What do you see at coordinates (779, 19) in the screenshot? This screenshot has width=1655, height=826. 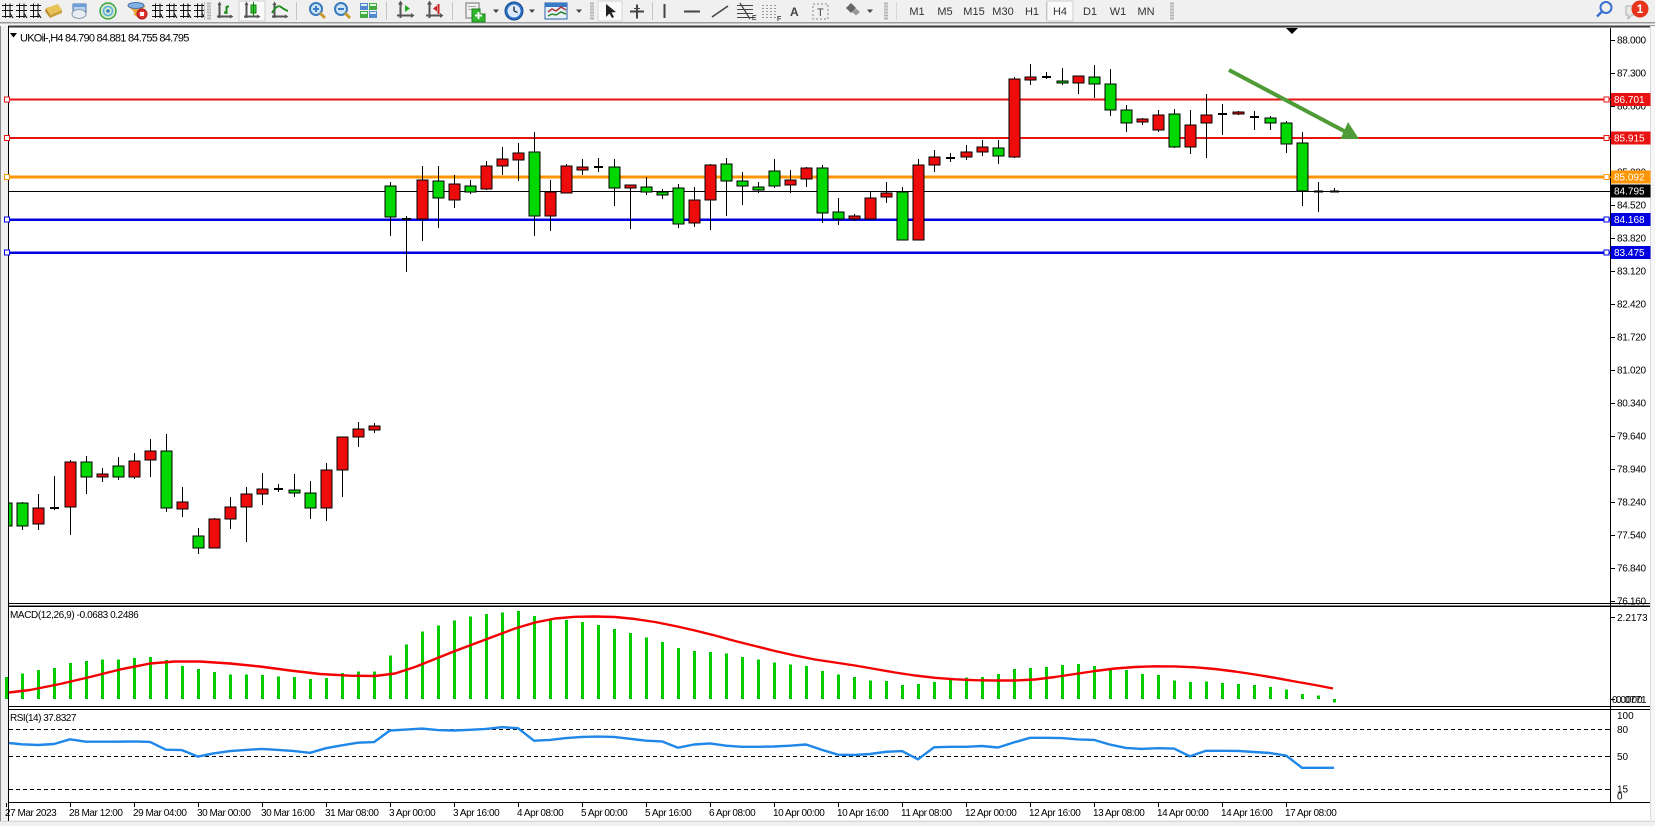 I see `svg-text: F` at bounding box center [779, 19].